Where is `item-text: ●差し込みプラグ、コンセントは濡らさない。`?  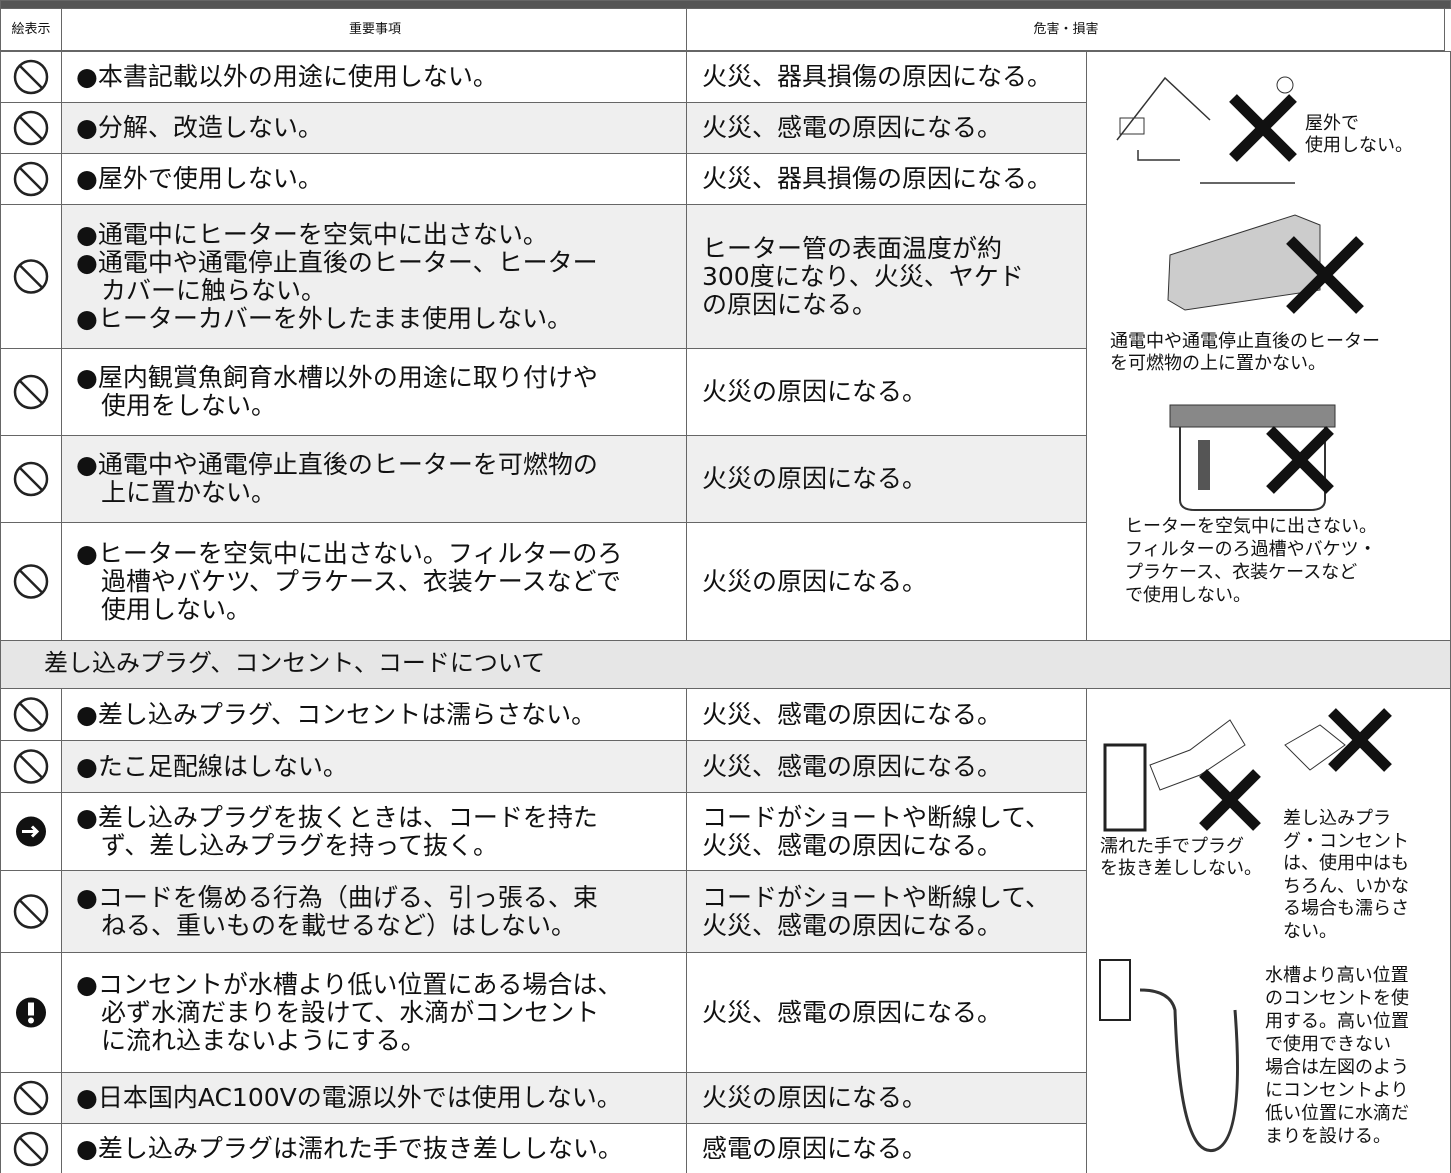 item-text: ●差し込みプラグ、コンセントは濡らさない。 is located at coordinates (336, 714).